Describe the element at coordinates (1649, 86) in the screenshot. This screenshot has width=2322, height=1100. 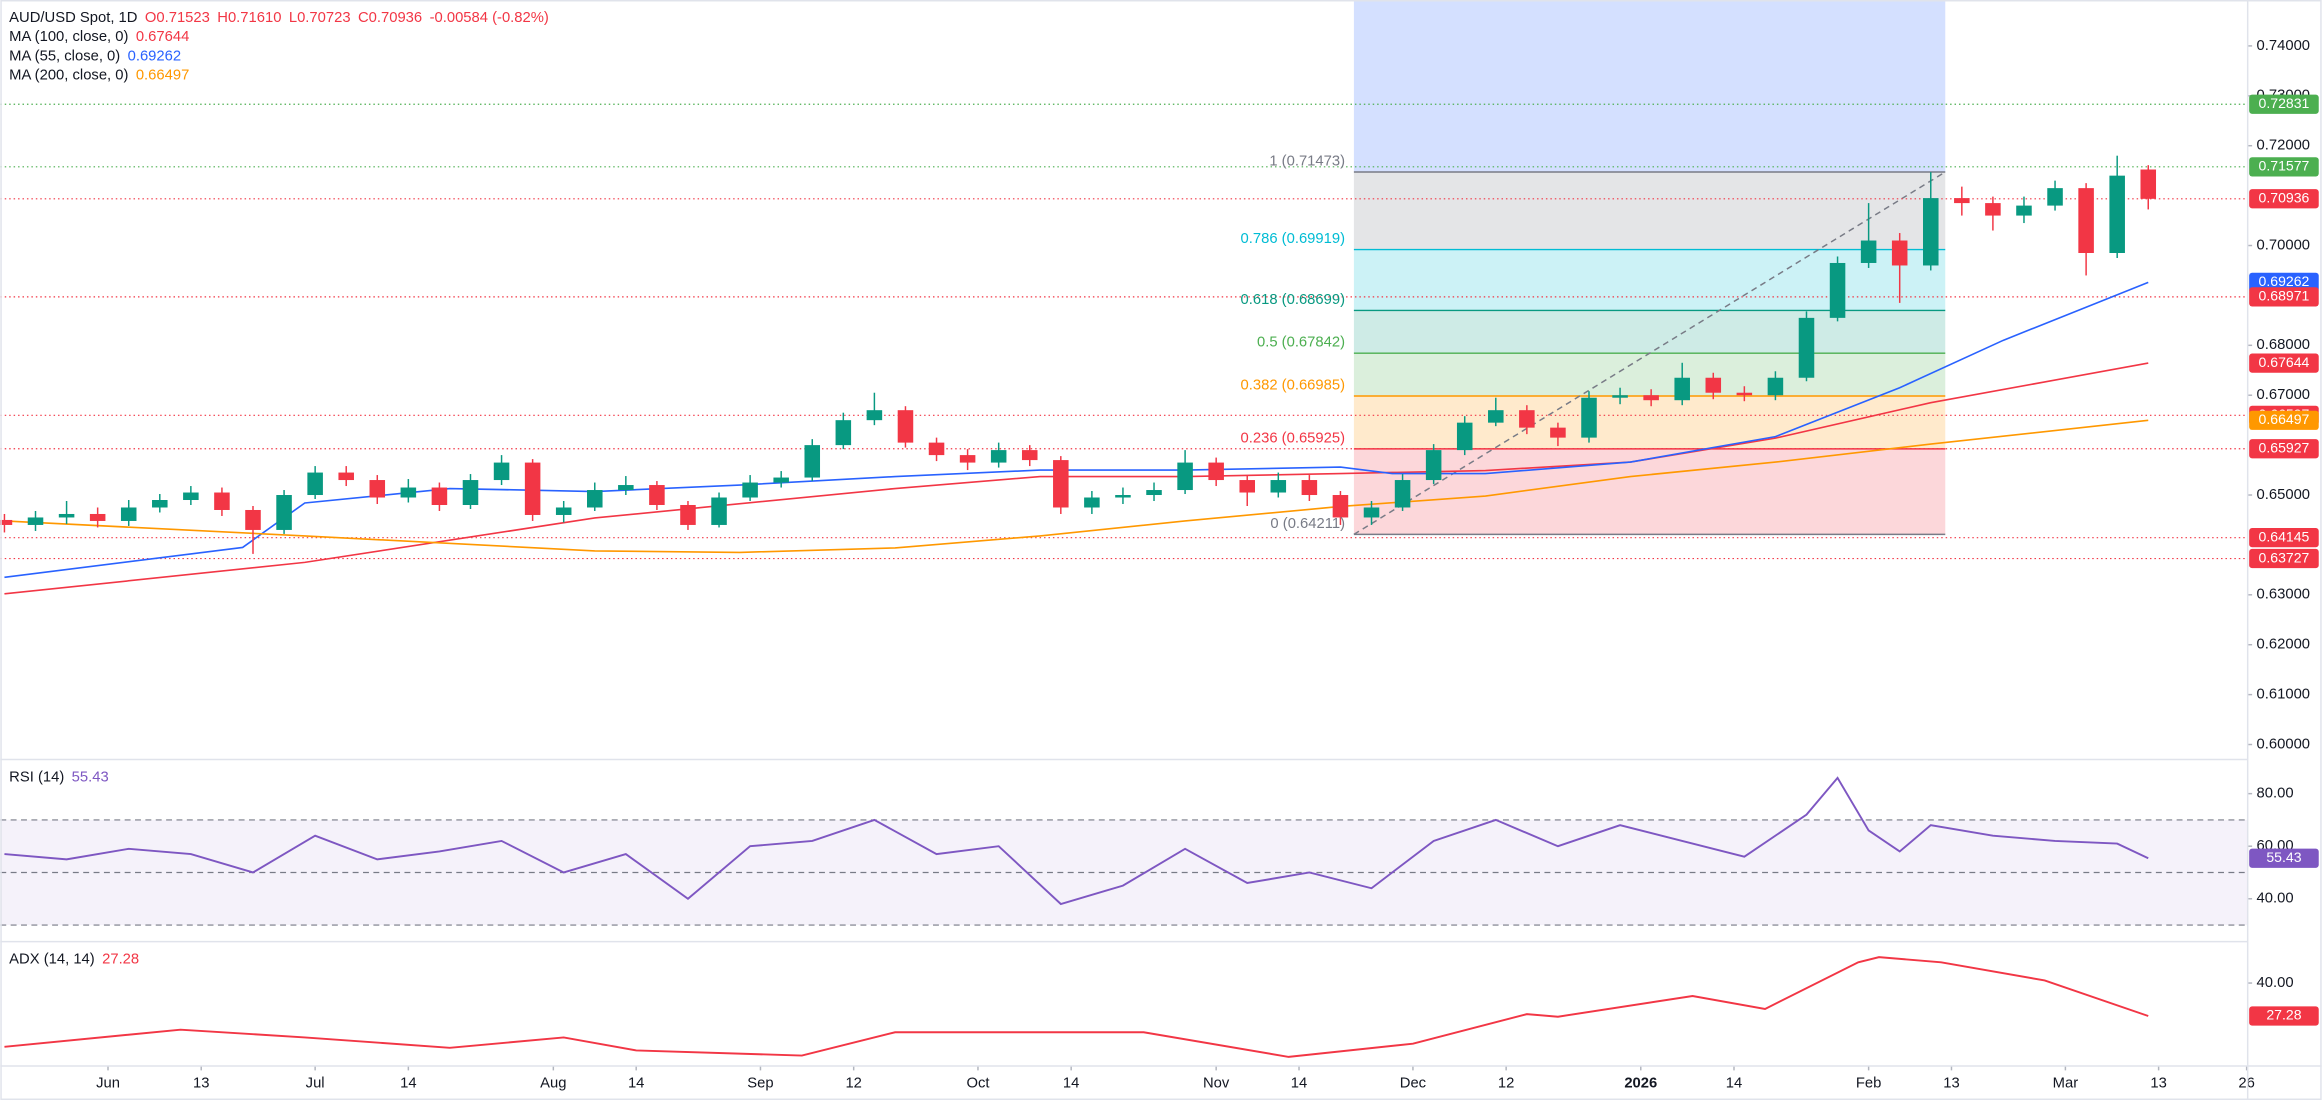
I see `fib-range` at that location.